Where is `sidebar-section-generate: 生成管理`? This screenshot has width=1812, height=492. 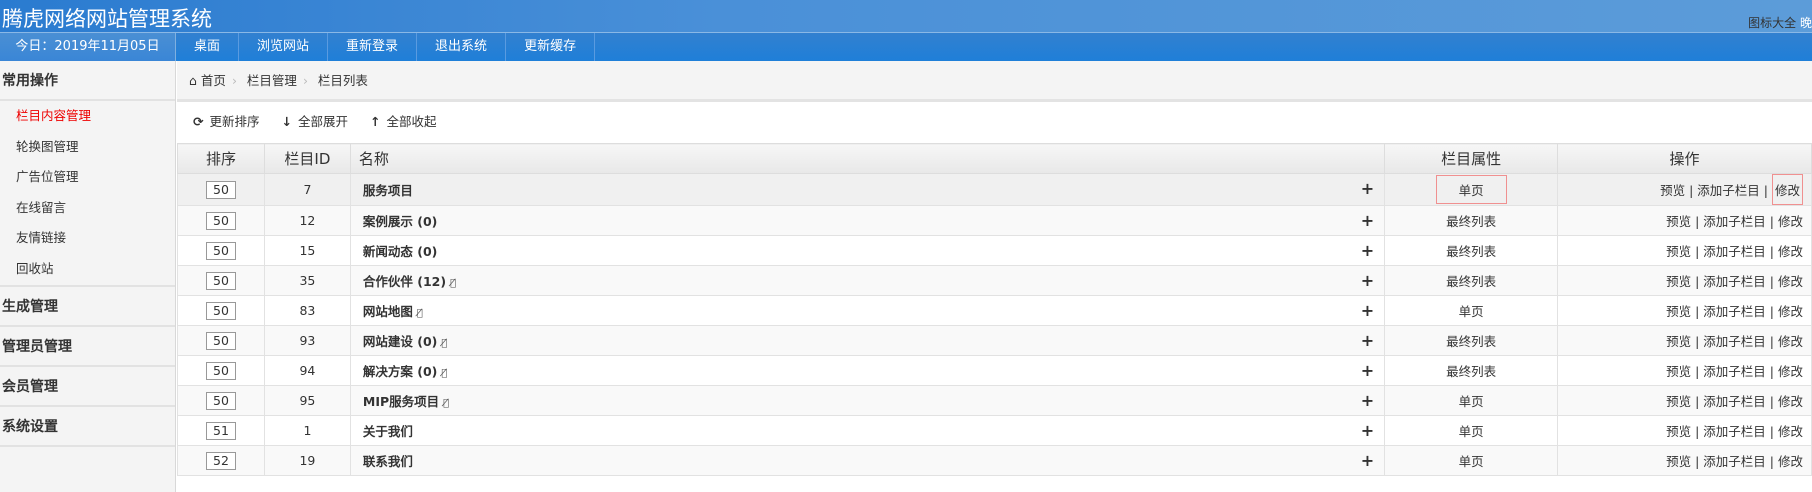 sidebar-section-generate: 生成管理 is located at coordinates (87, 307).